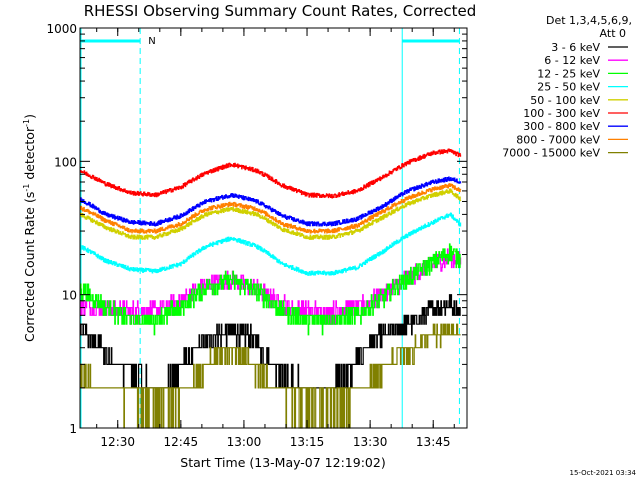  I want to click on legend-label-0: 3 - 6 keV, so click(575, 47).